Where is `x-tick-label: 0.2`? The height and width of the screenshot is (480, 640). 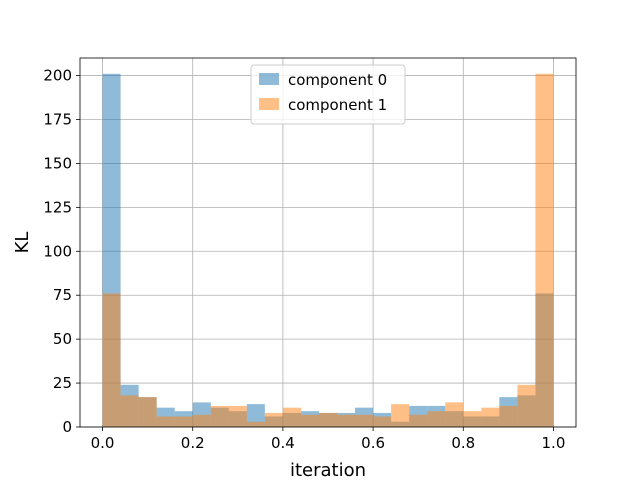
x-tick-label: 0.2 is located at coordinates (193, 443).